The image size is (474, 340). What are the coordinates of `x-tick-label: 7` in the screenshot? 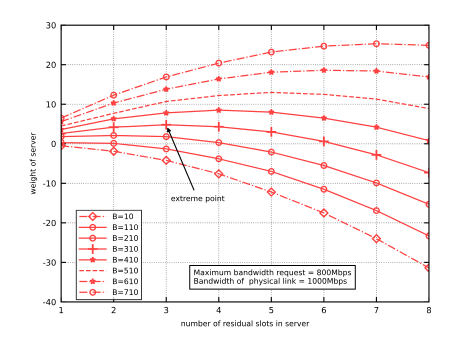 It's located at (376, 310).